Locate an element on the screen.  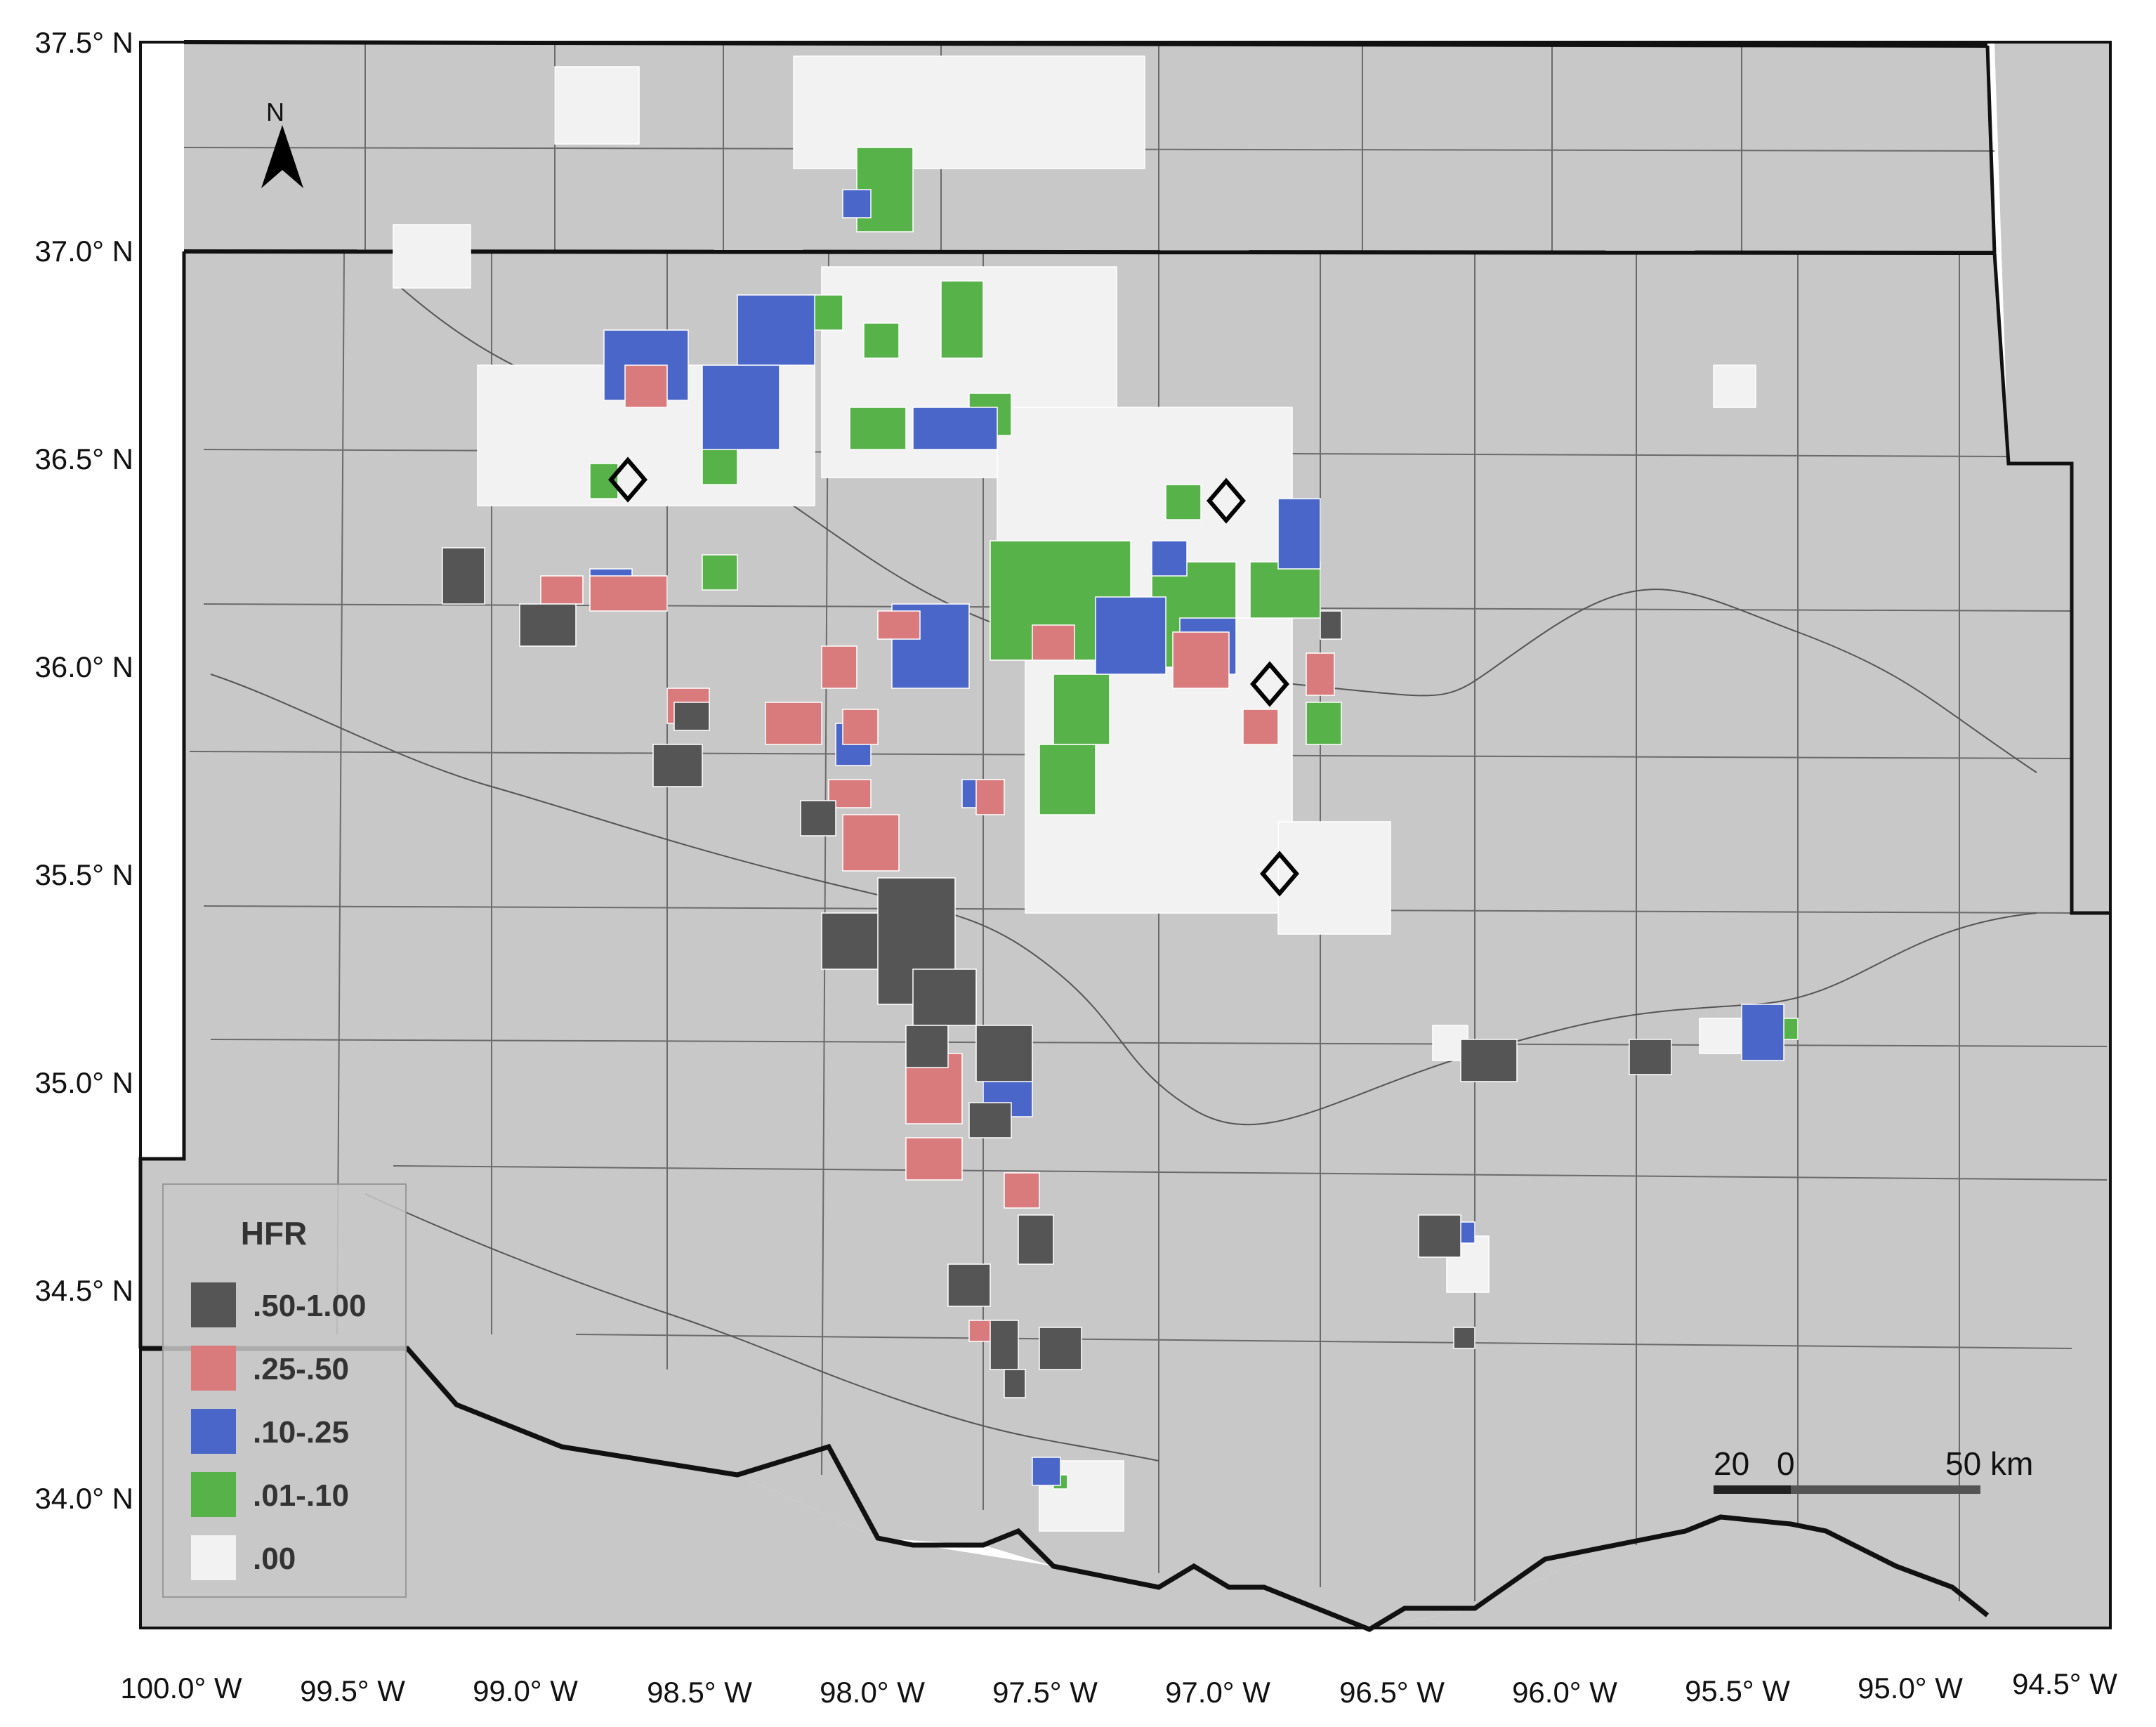
lon-label-98-5: 98.5° W is located at coordinates (699, 1692).